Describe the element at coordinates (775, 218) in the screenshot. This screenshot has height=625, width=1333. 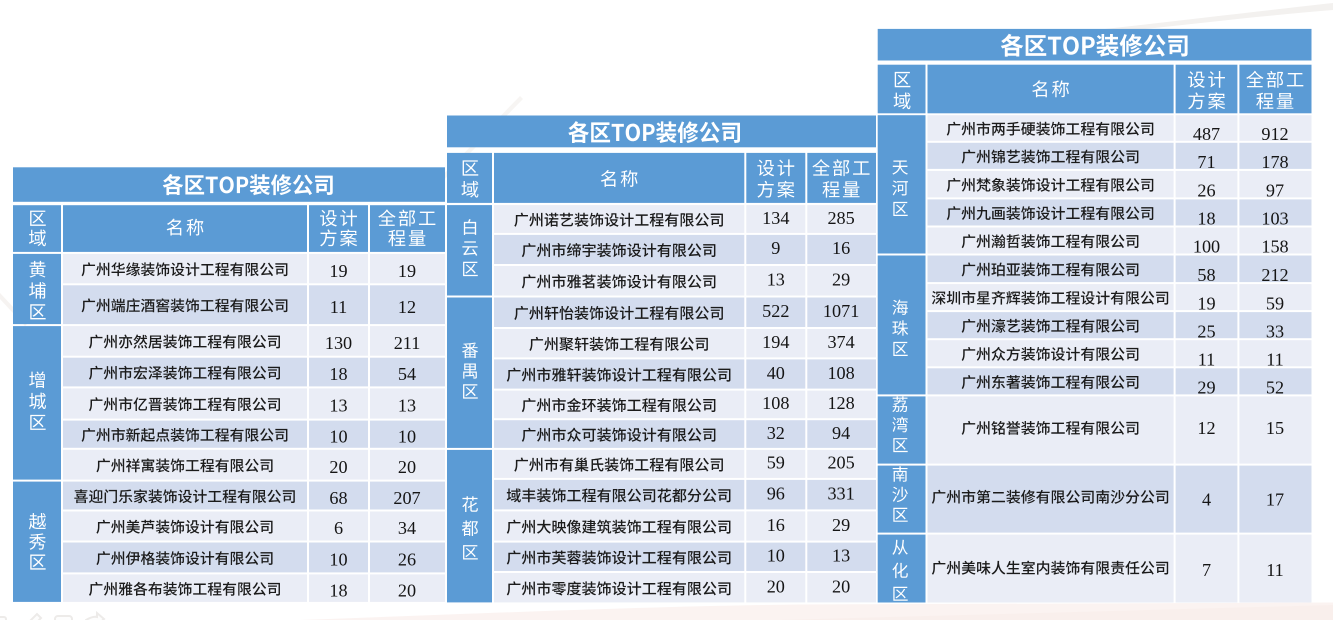
I see `svg-text: 134` at that location.